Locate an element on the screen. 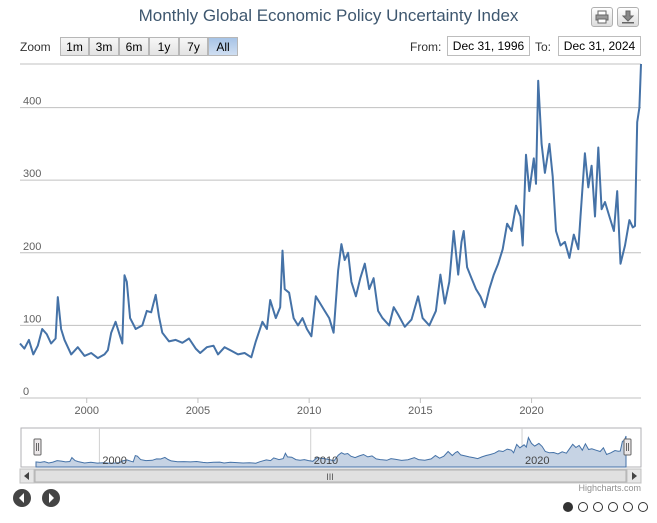 This screenshot has height=523, width=657. scrollbar-left-arrow-icon is located at coordinates (26, 476).